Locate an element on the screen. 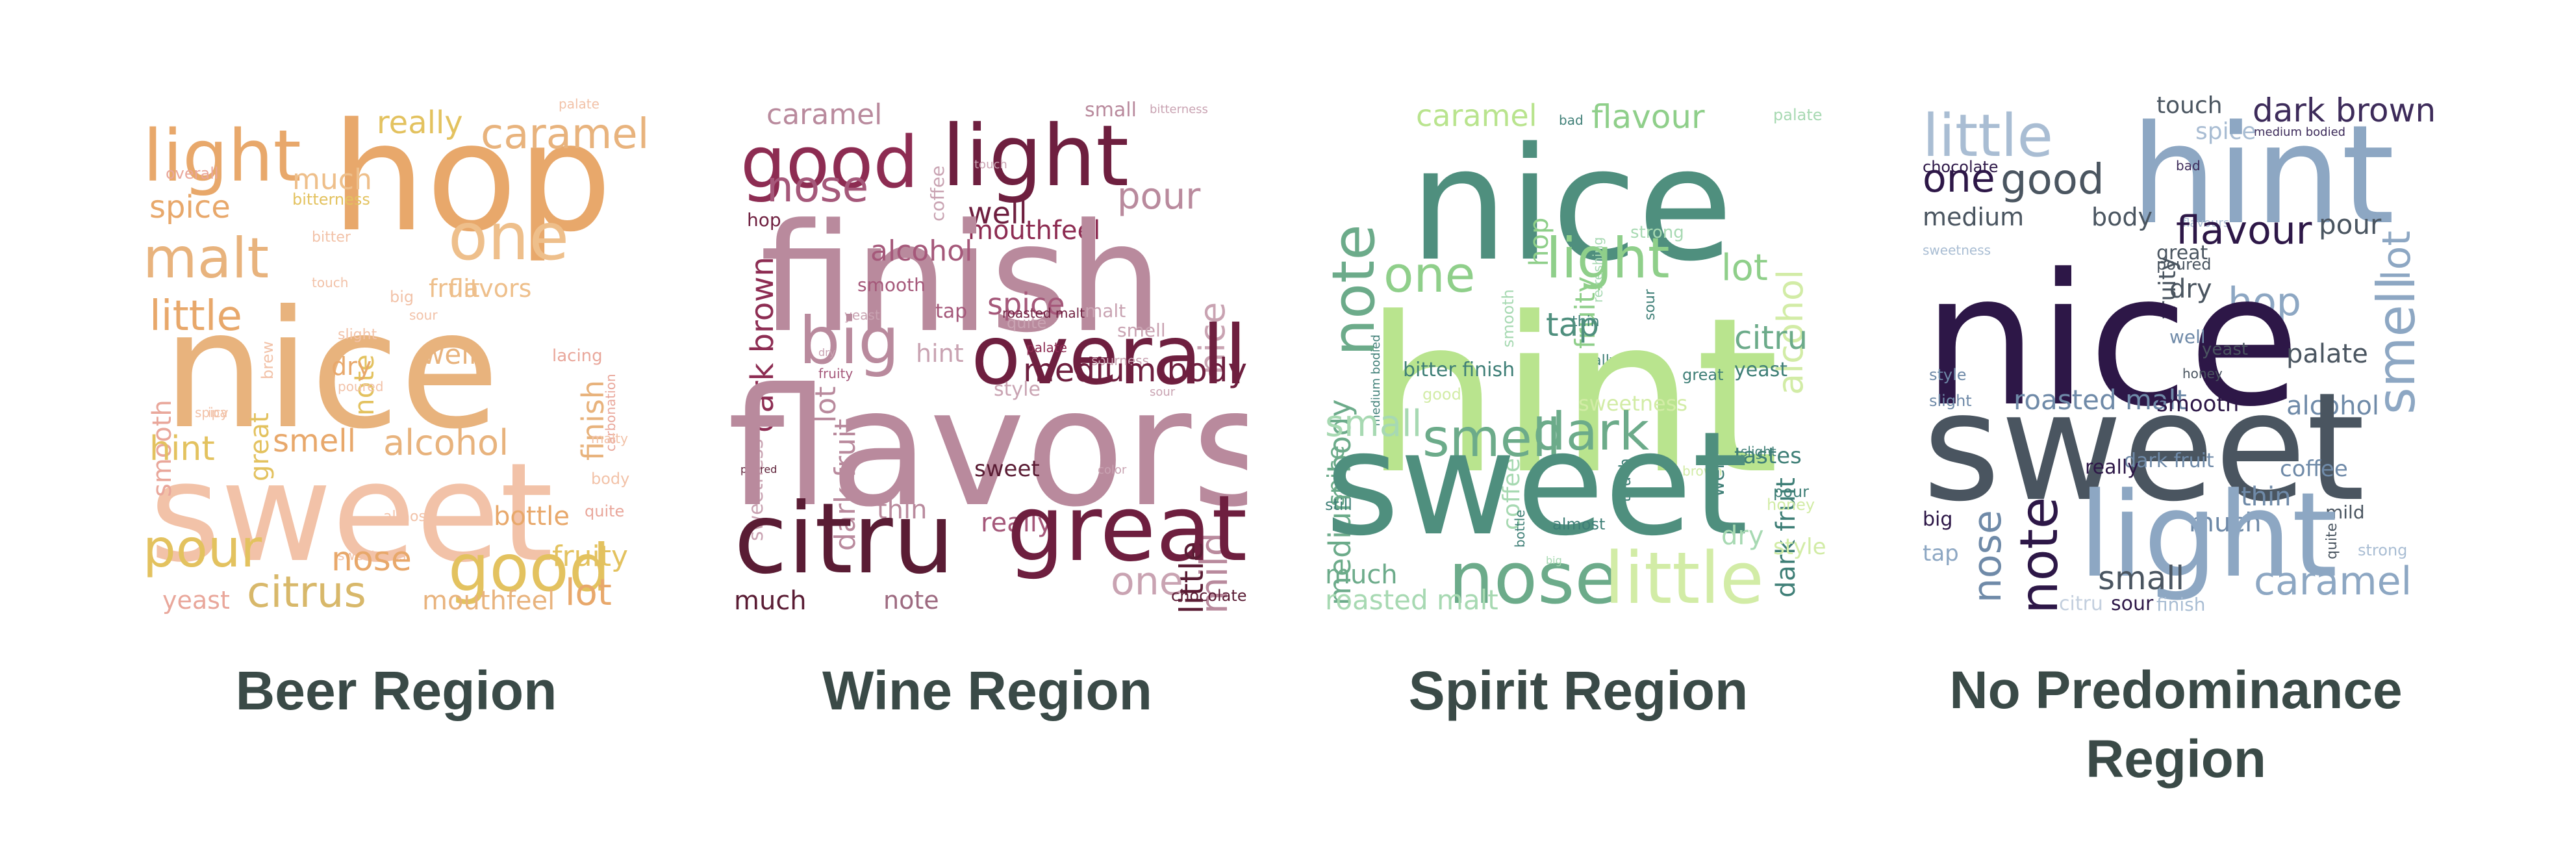 The height and width of the screenshot is (853, 2576). cloud-word: bitter finish is located at coordinates (1459, 370).